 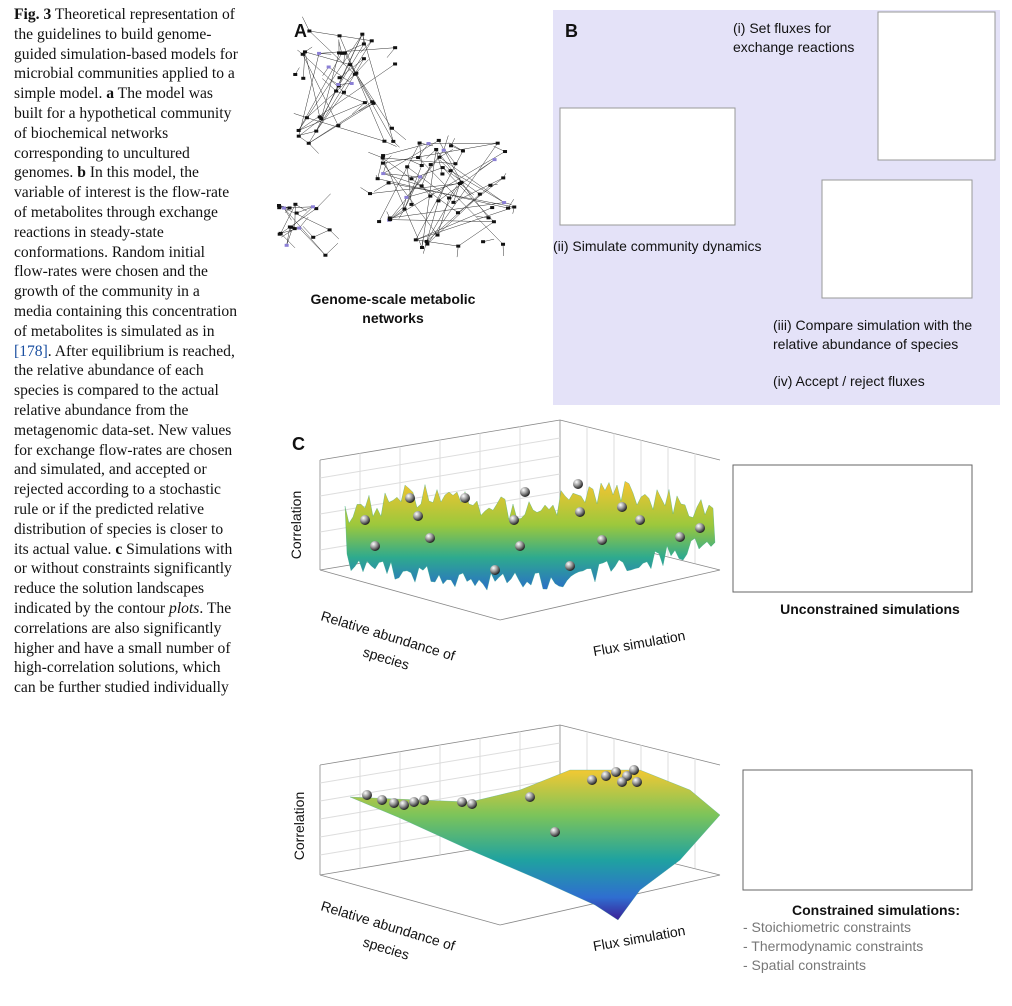 What do you see at coordinates (849, 381) in the screenshot?
I see `step-label: (iv) Accept / reject fluxes` at bounding box center [849, 381].